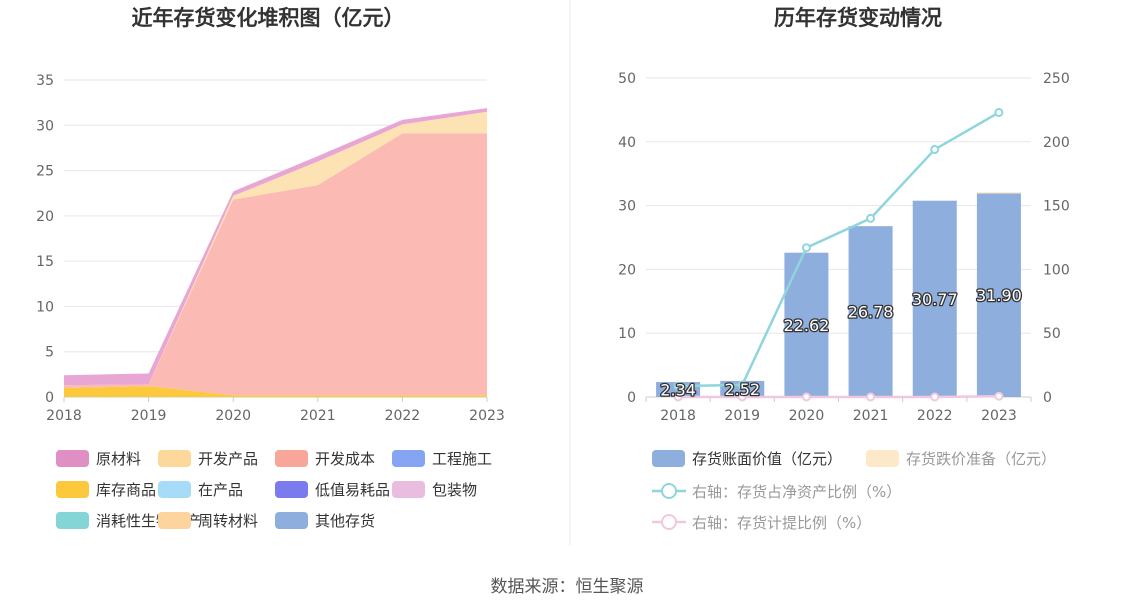 The image size is (1134, 612). I want to click on right-y-tick-label: 30, so click(627, 207).